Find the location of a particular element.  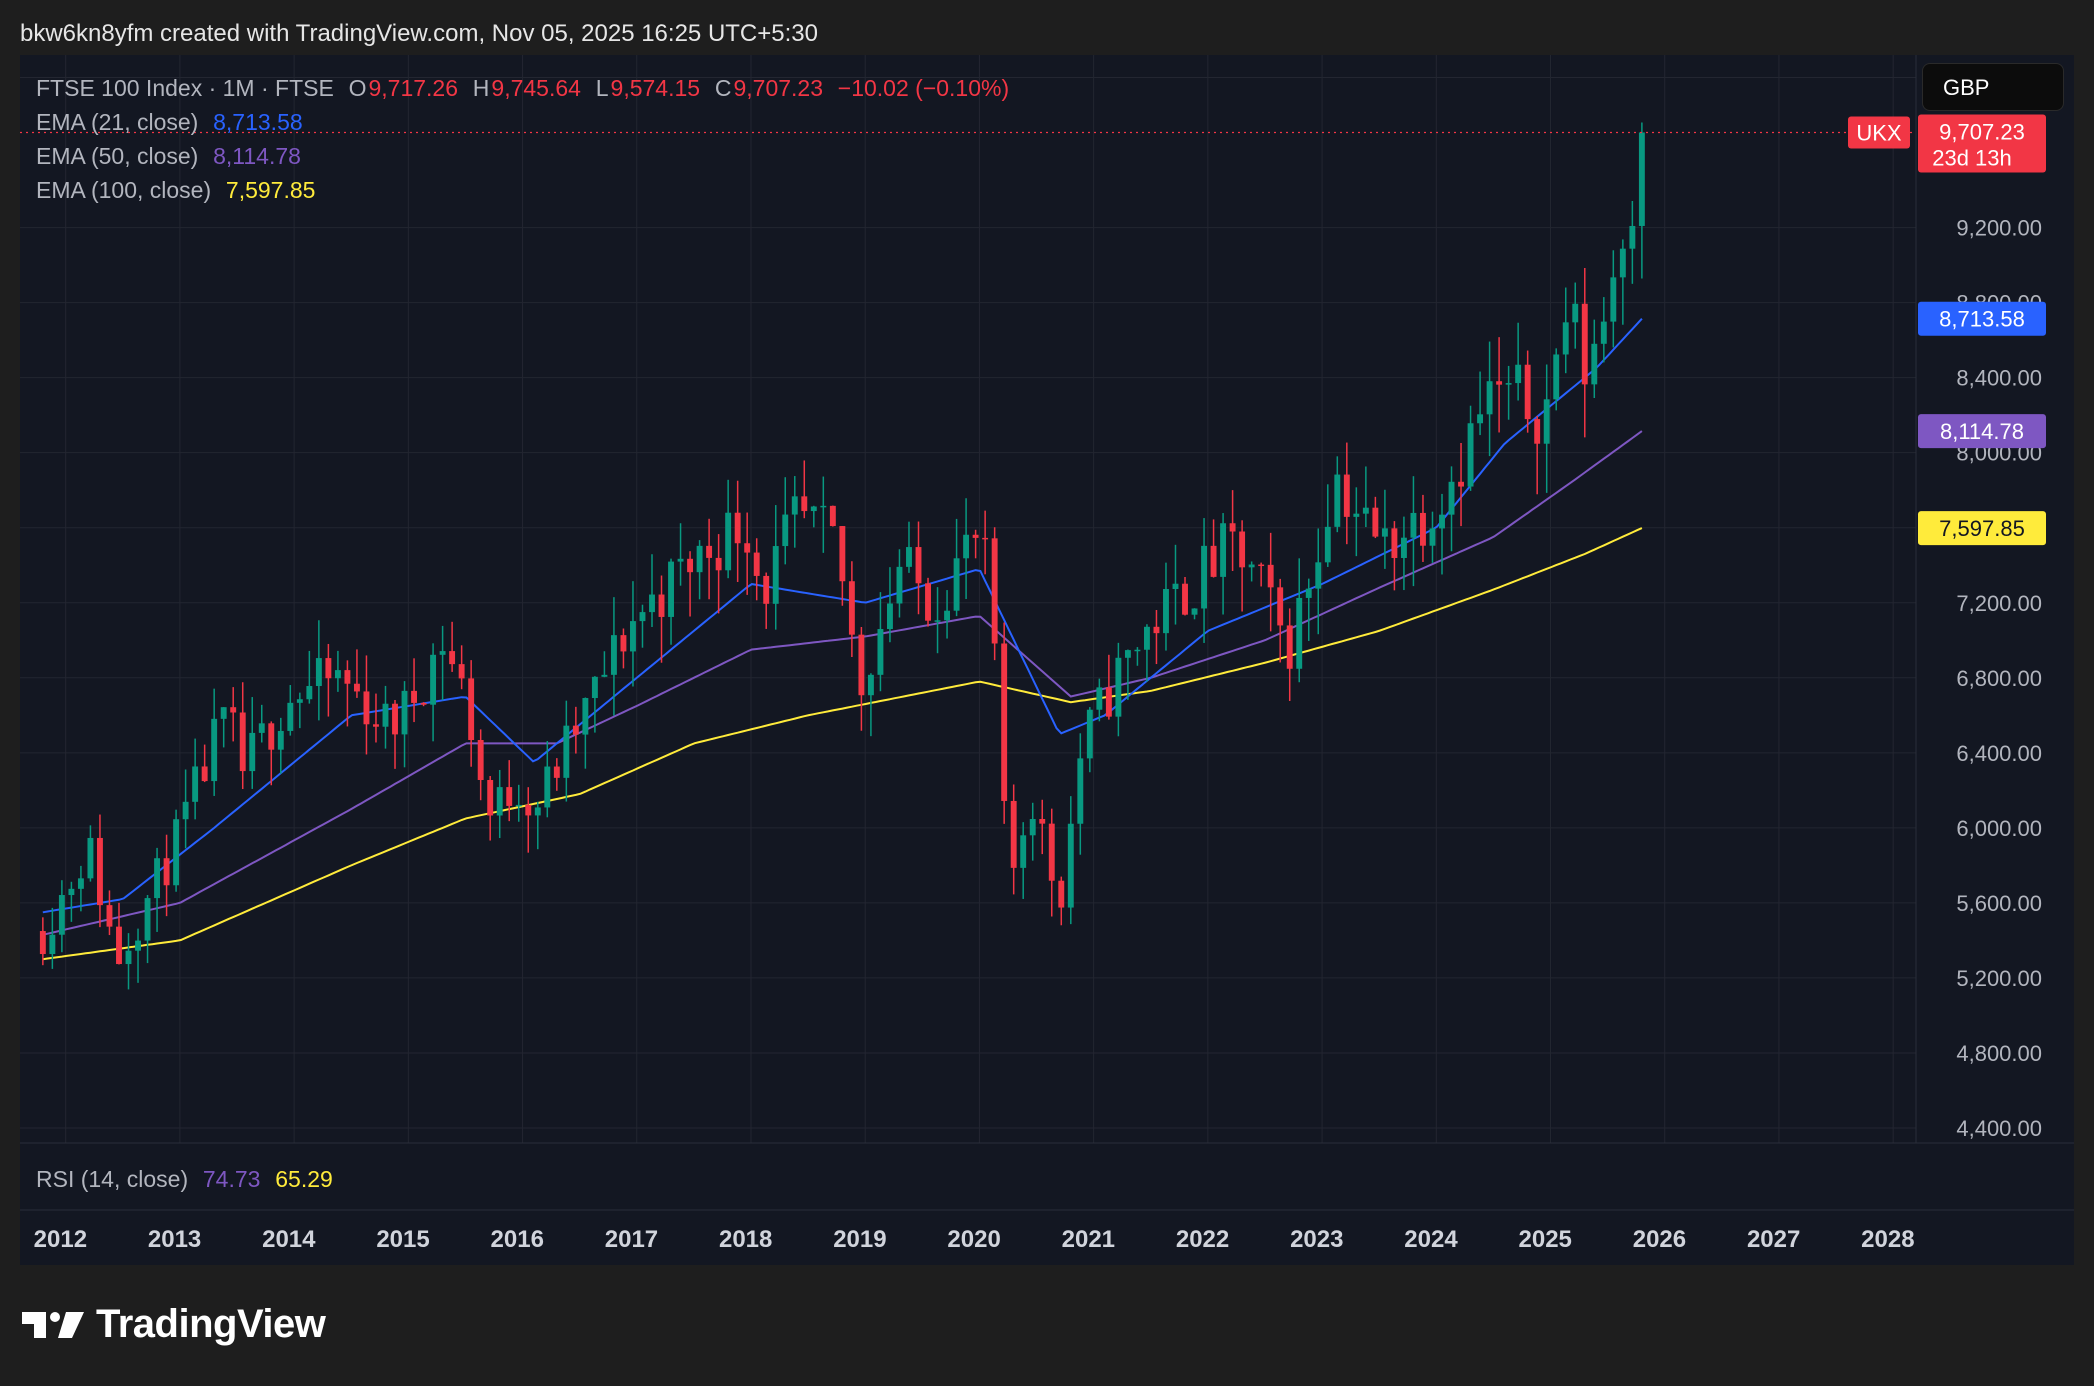

symbol-name: FTSE 100 Index · 1M · FTSE is located at coordinates (185, 88).